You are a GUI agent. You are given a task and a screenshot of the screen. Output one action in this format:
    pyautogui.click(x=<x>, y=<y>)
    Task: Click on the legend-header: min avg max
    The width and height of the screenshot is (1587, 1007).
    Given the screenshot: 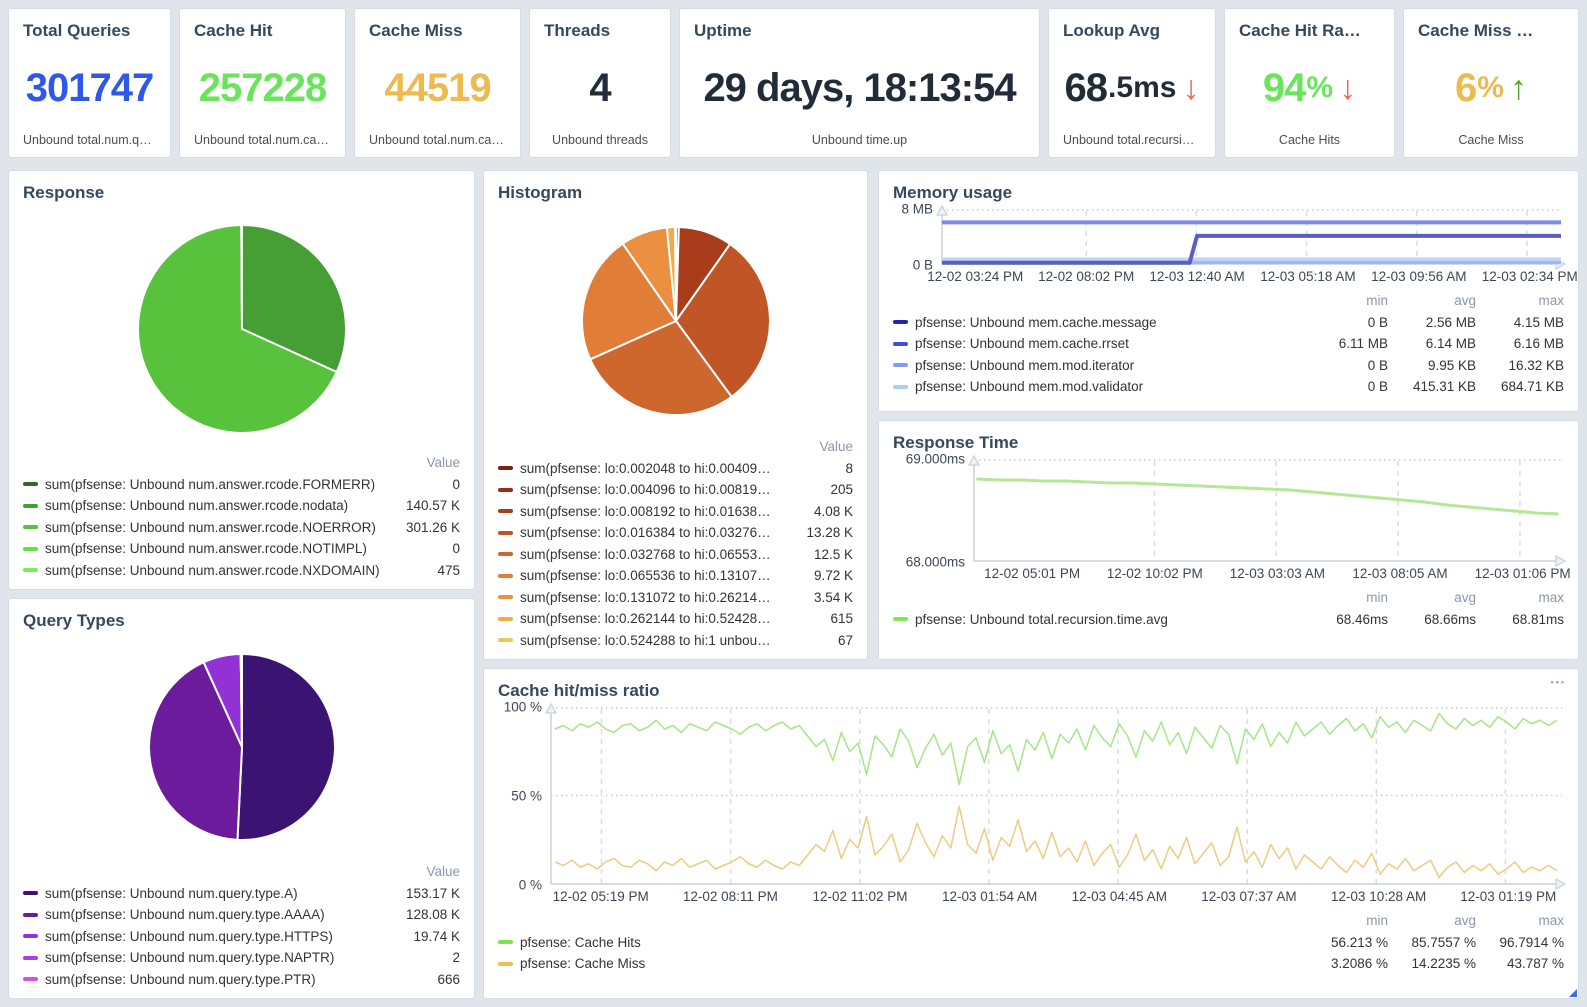 What is the action you would take?
    pyautogui.click(x=1031, y=921)
    